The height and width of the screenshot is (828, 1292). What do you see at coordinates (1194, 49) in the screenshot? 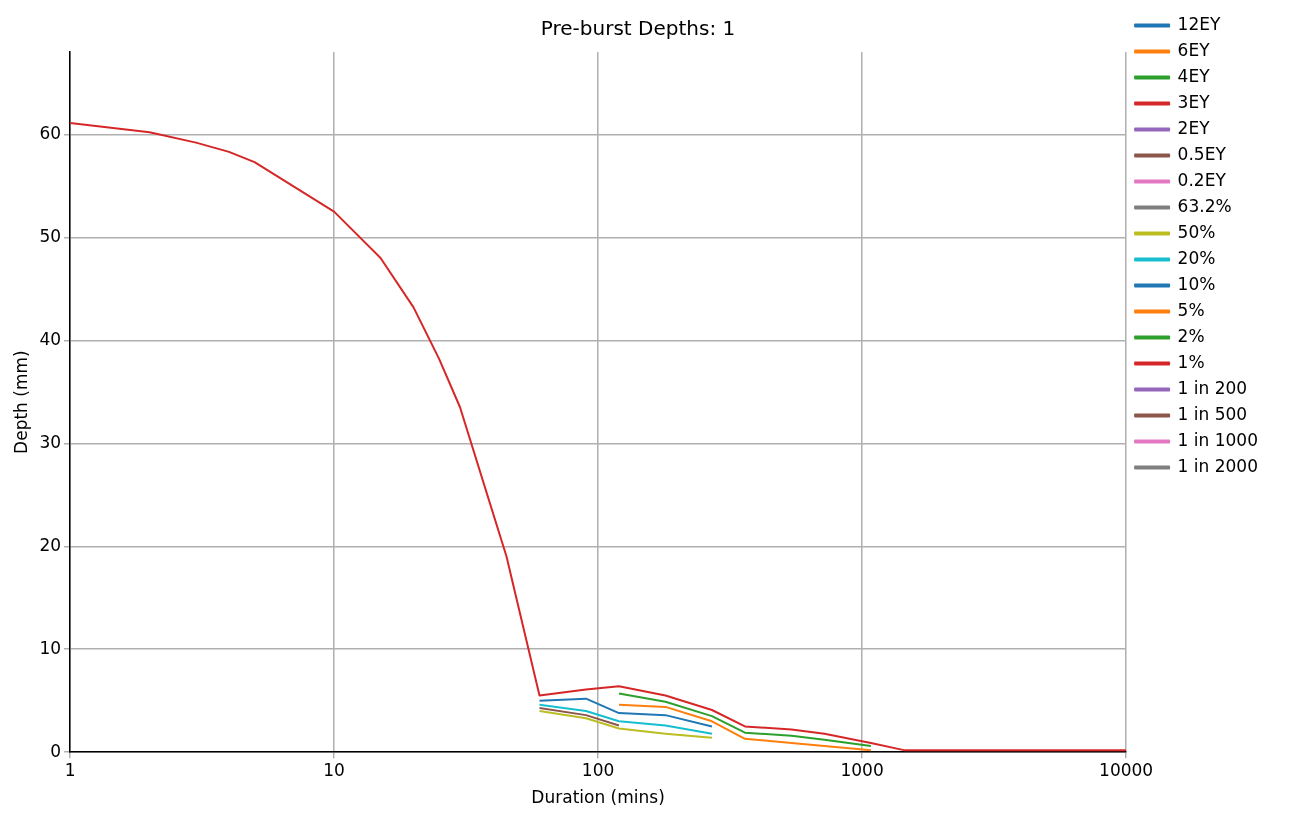
I see `legend-label: 6EY` at bounding box center [1194, 49].